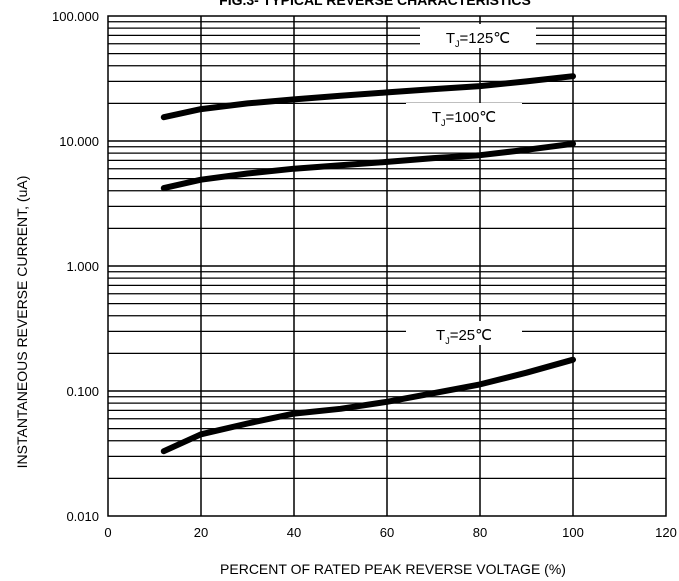  Describe the element at coordinates (666, 532) in the screenshot. I see `x-tick-label: 120` at that location.